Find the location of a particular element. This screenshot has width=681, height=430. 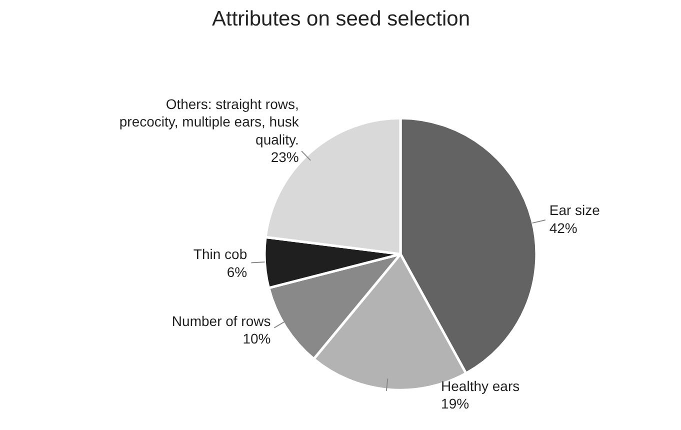

slice-label: Healthy ears is located at coordinates (480, 386).